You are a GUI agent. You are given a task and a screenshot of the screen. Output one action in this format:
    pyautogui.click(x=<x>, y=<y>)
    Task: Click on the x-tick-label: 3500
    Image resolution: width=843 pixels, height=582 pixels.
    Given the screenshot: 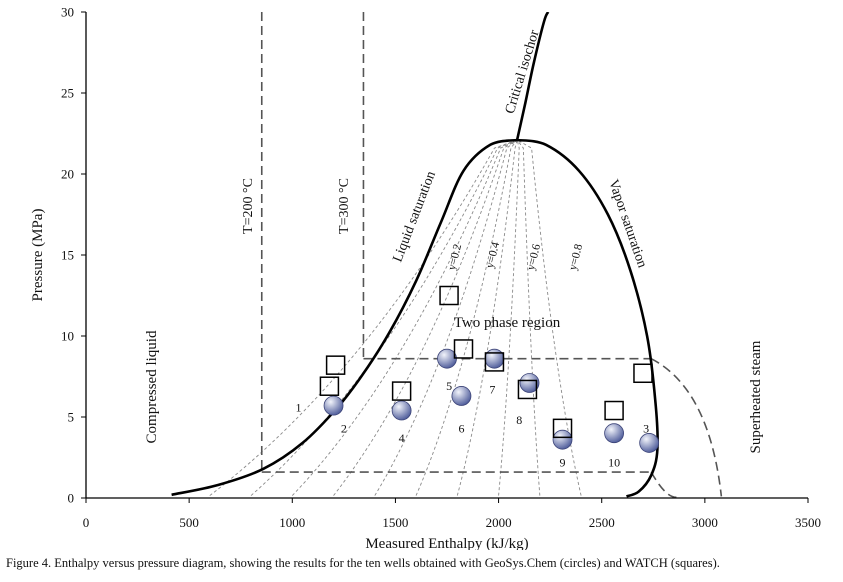 What is the action you would take?
    pyautogui.click(x=808, y=522)
    